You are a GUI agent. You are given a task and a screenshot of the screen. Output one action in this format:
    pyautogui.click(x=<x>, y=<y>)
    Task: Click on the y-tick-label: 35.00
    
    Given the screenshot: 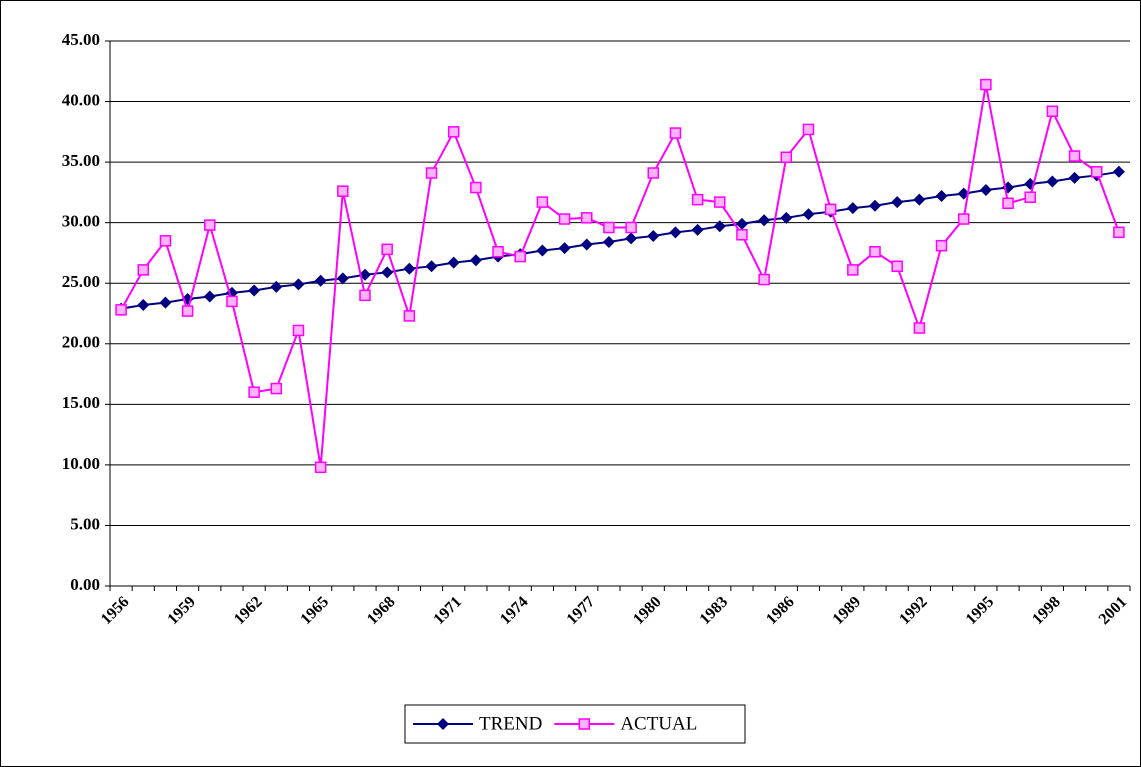 What is the action you would take?
    pyautogui.click(x=81, y=160)
    